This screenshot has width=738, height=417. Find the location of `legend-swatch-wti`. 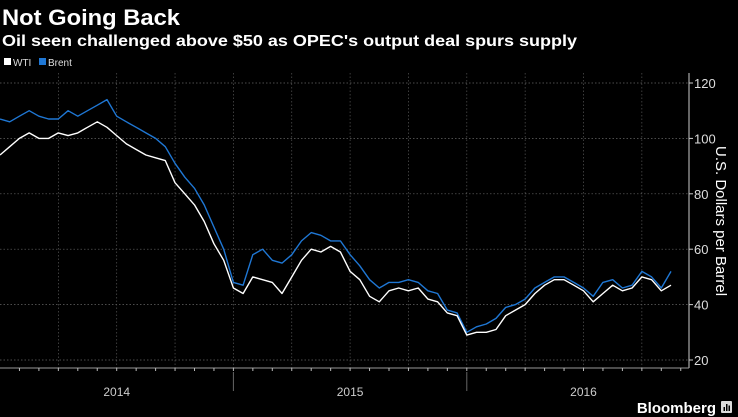

legend-swatch-wti is located at coordinates (7, 61).